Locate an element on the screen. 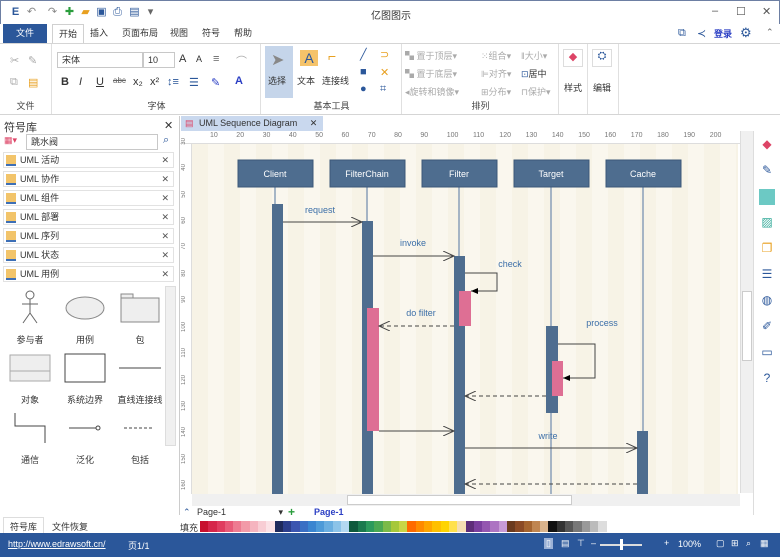 The width and height of the screenshot is (780, 557). message-arrow is located at coordinates (577, 362).